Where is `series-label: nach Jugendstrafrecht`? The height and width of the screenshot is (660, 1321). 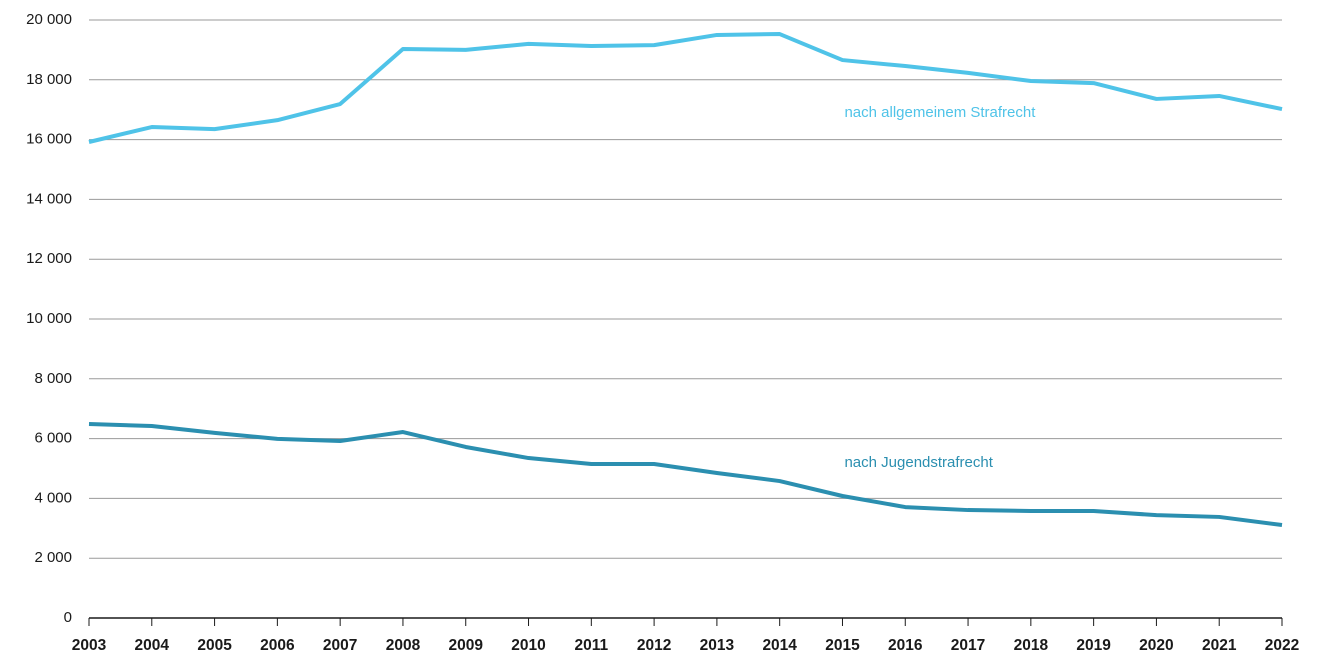 series-label: nach Jugendstrafrecht is located at coordinates (918, 462).